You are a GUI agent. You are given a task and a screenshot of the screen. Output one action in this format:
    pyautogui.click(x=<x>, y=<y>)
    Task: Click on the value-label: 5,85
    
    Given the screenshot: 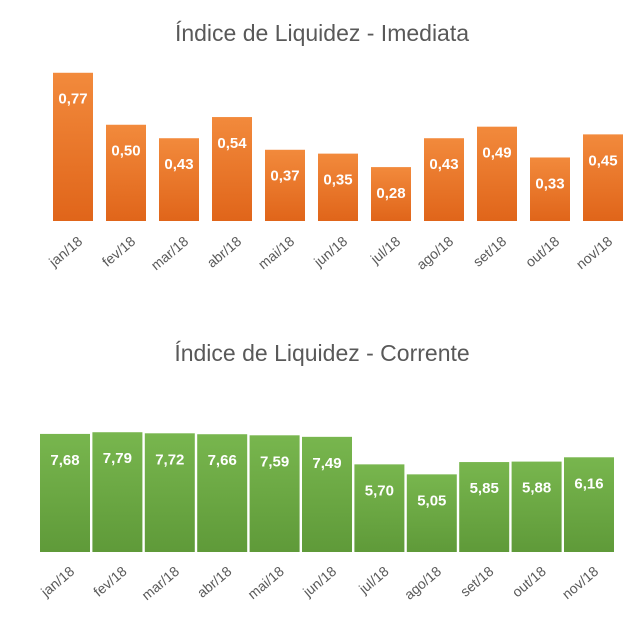 What is the action you would take?
    pyautogui.click(x=484, y=488)
    